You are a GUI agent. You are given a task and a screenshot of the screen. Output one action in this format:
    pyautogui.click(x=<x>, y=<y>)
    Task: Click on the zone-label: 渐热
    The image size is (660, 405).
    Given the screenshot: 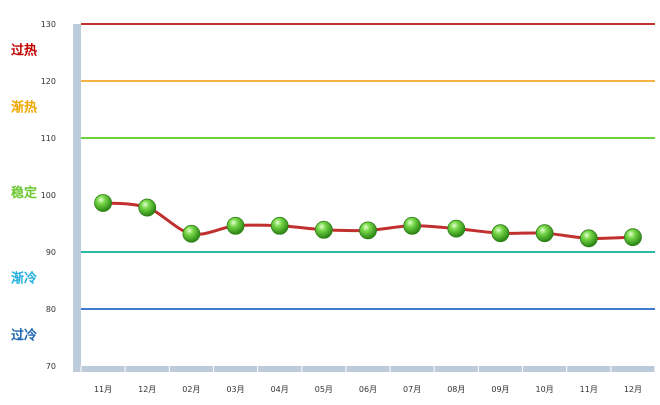 What is the action you would take?
    pyautogui.click(x=24, y=108)
    